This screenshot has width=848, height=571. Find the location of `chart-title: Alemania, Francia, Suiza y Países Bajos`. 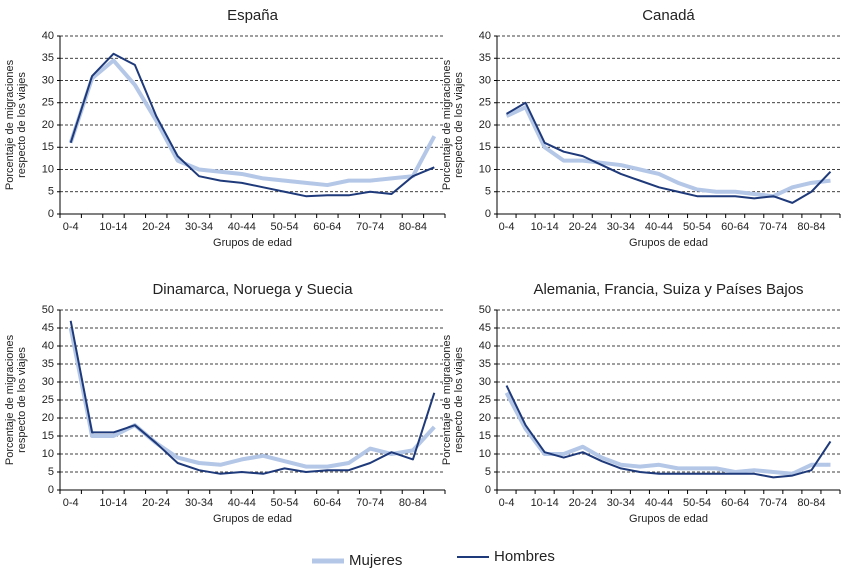

chart-title: Alemania, Francia, Suiza y Países Bajos is located at coordinates (668, 289).